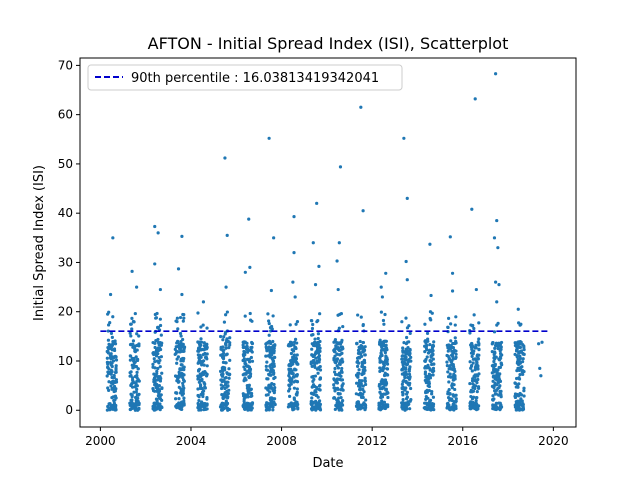 This screenshot has height=480, width=640. What do you see at coordinates (65, 213) in the screenshot?
I see `y-tick-label: 40` at bounding box center [65, 213].